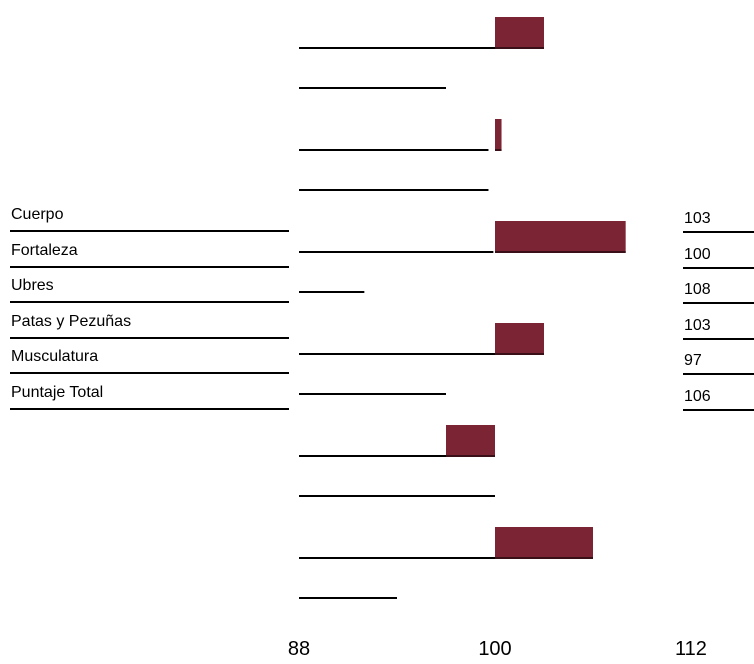 The height and width of the screenshot is (664, 754). I want to click on trait-values: 103 100 108 103 97 106, so click(718, 332).